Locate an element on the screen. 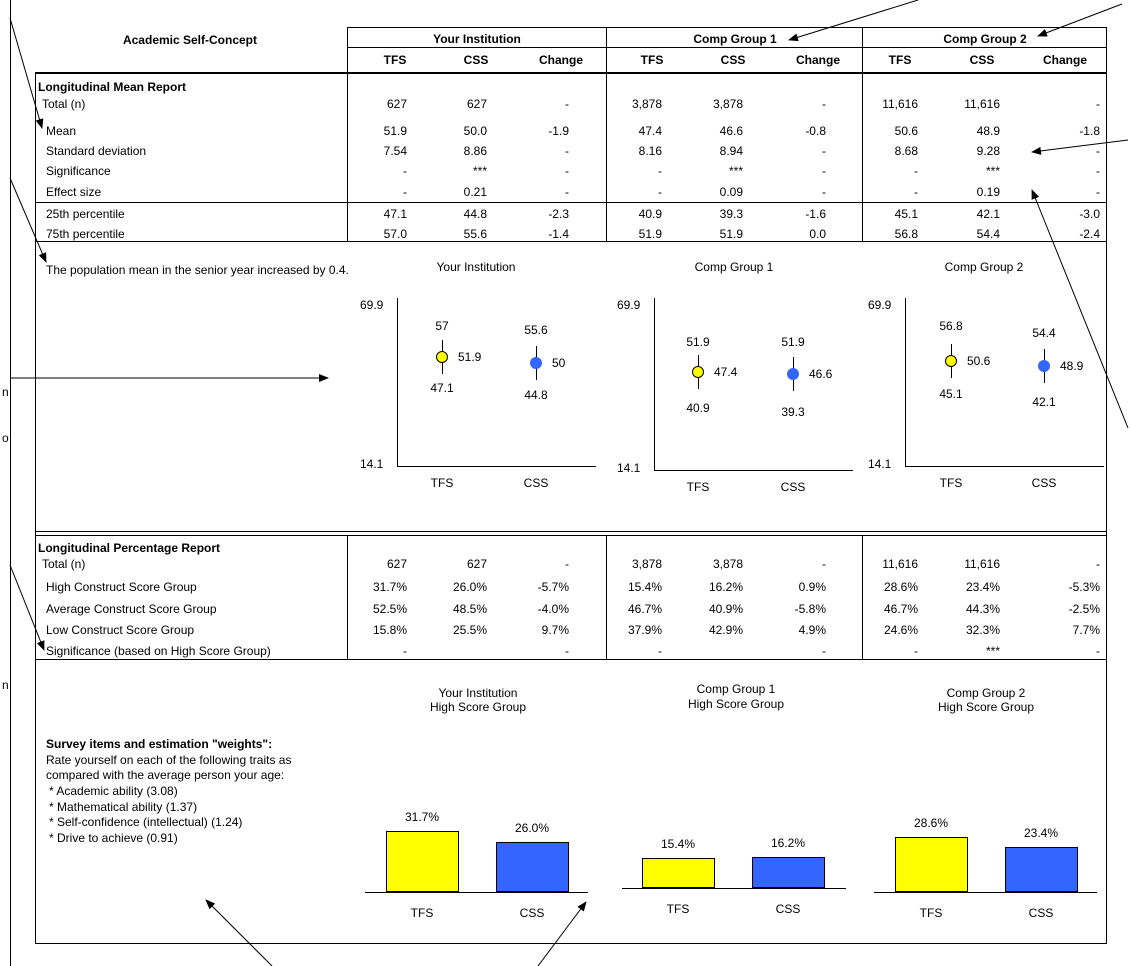 The width and height of the screenshot is (1130, 966). x-category-label: CSS is located at coordinates (532, 913).